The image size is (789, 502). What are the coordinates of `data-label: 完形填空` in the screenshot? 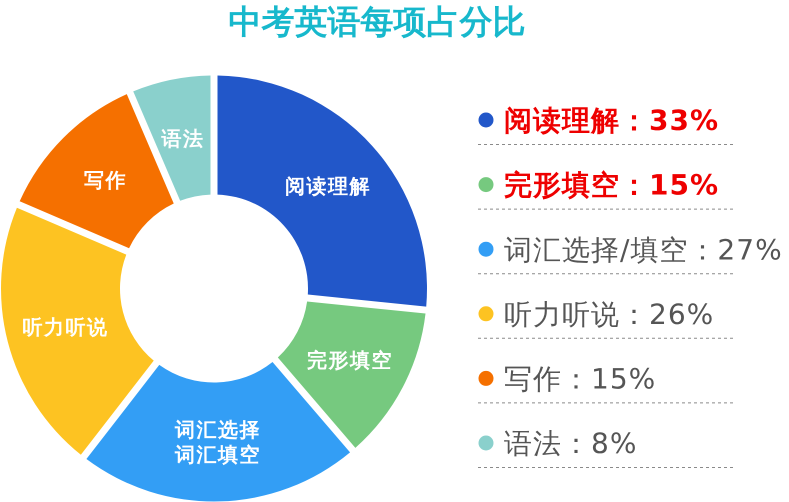 It's located at (350, 360).